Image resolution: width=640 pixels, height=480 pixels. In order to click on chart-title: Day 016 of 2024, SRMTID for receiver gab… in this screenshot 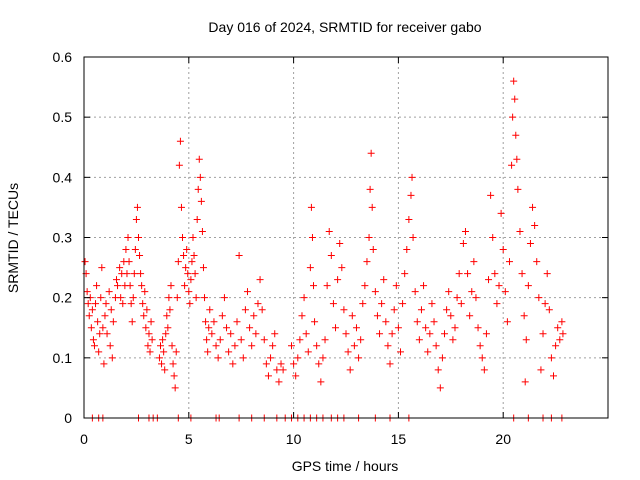, I will do `click(344, 27)`.